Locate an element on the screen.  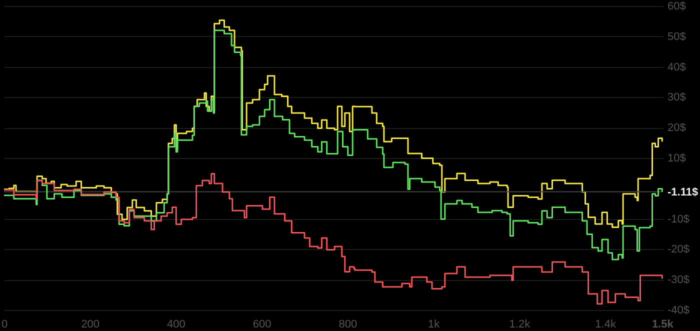
x-tick-label: 1.5k is located at coordinates (663, 324).